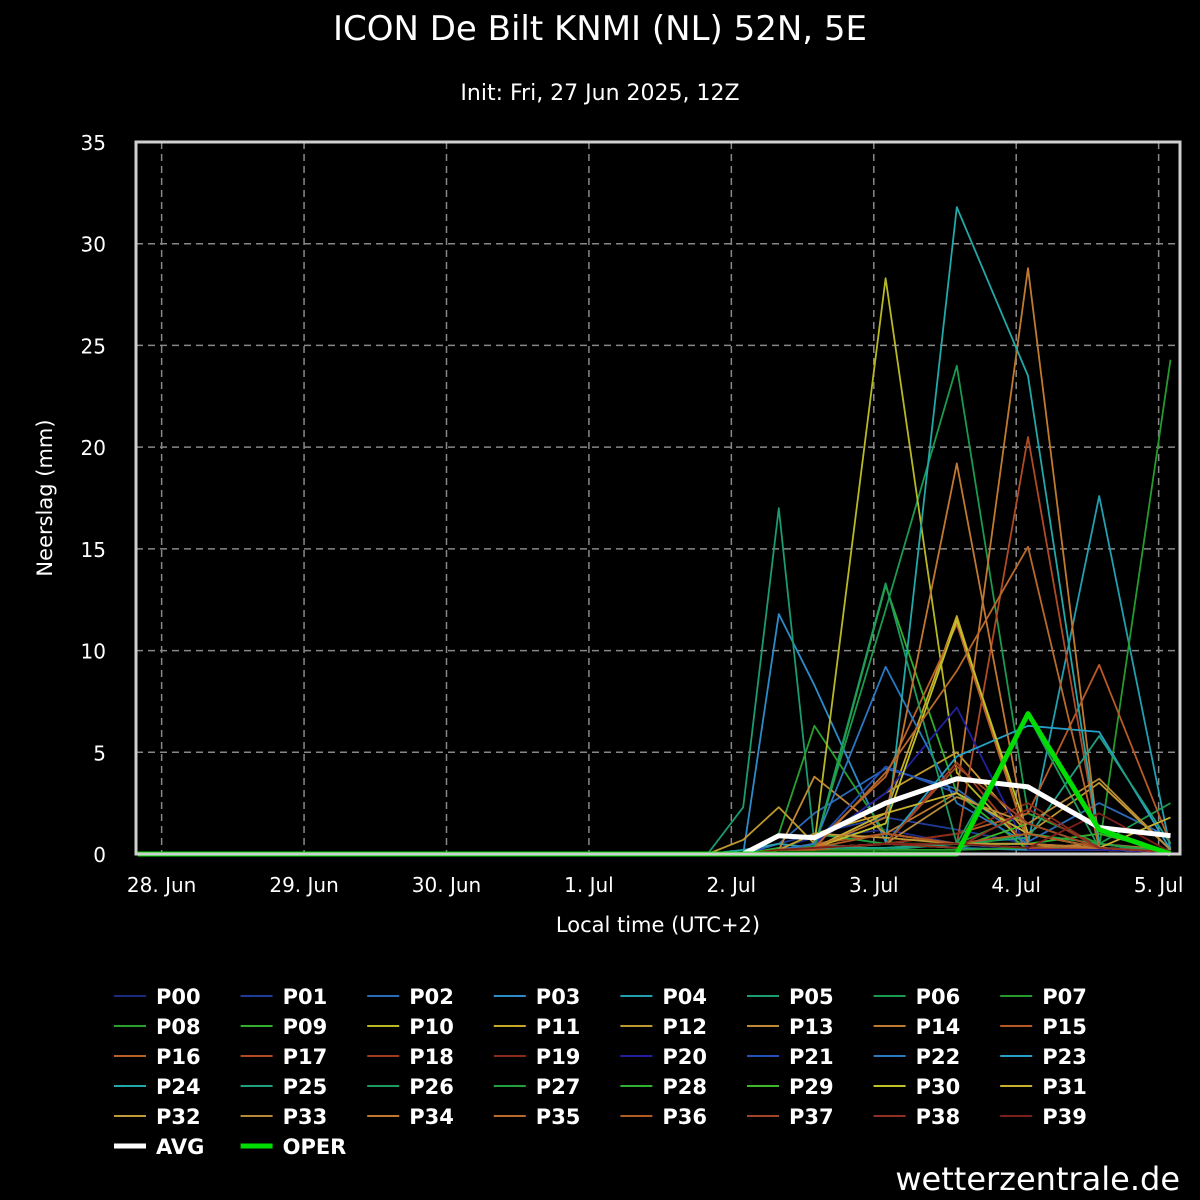  I want to click on brand-label: wetterzentrale.de, so click(1037, 1179).